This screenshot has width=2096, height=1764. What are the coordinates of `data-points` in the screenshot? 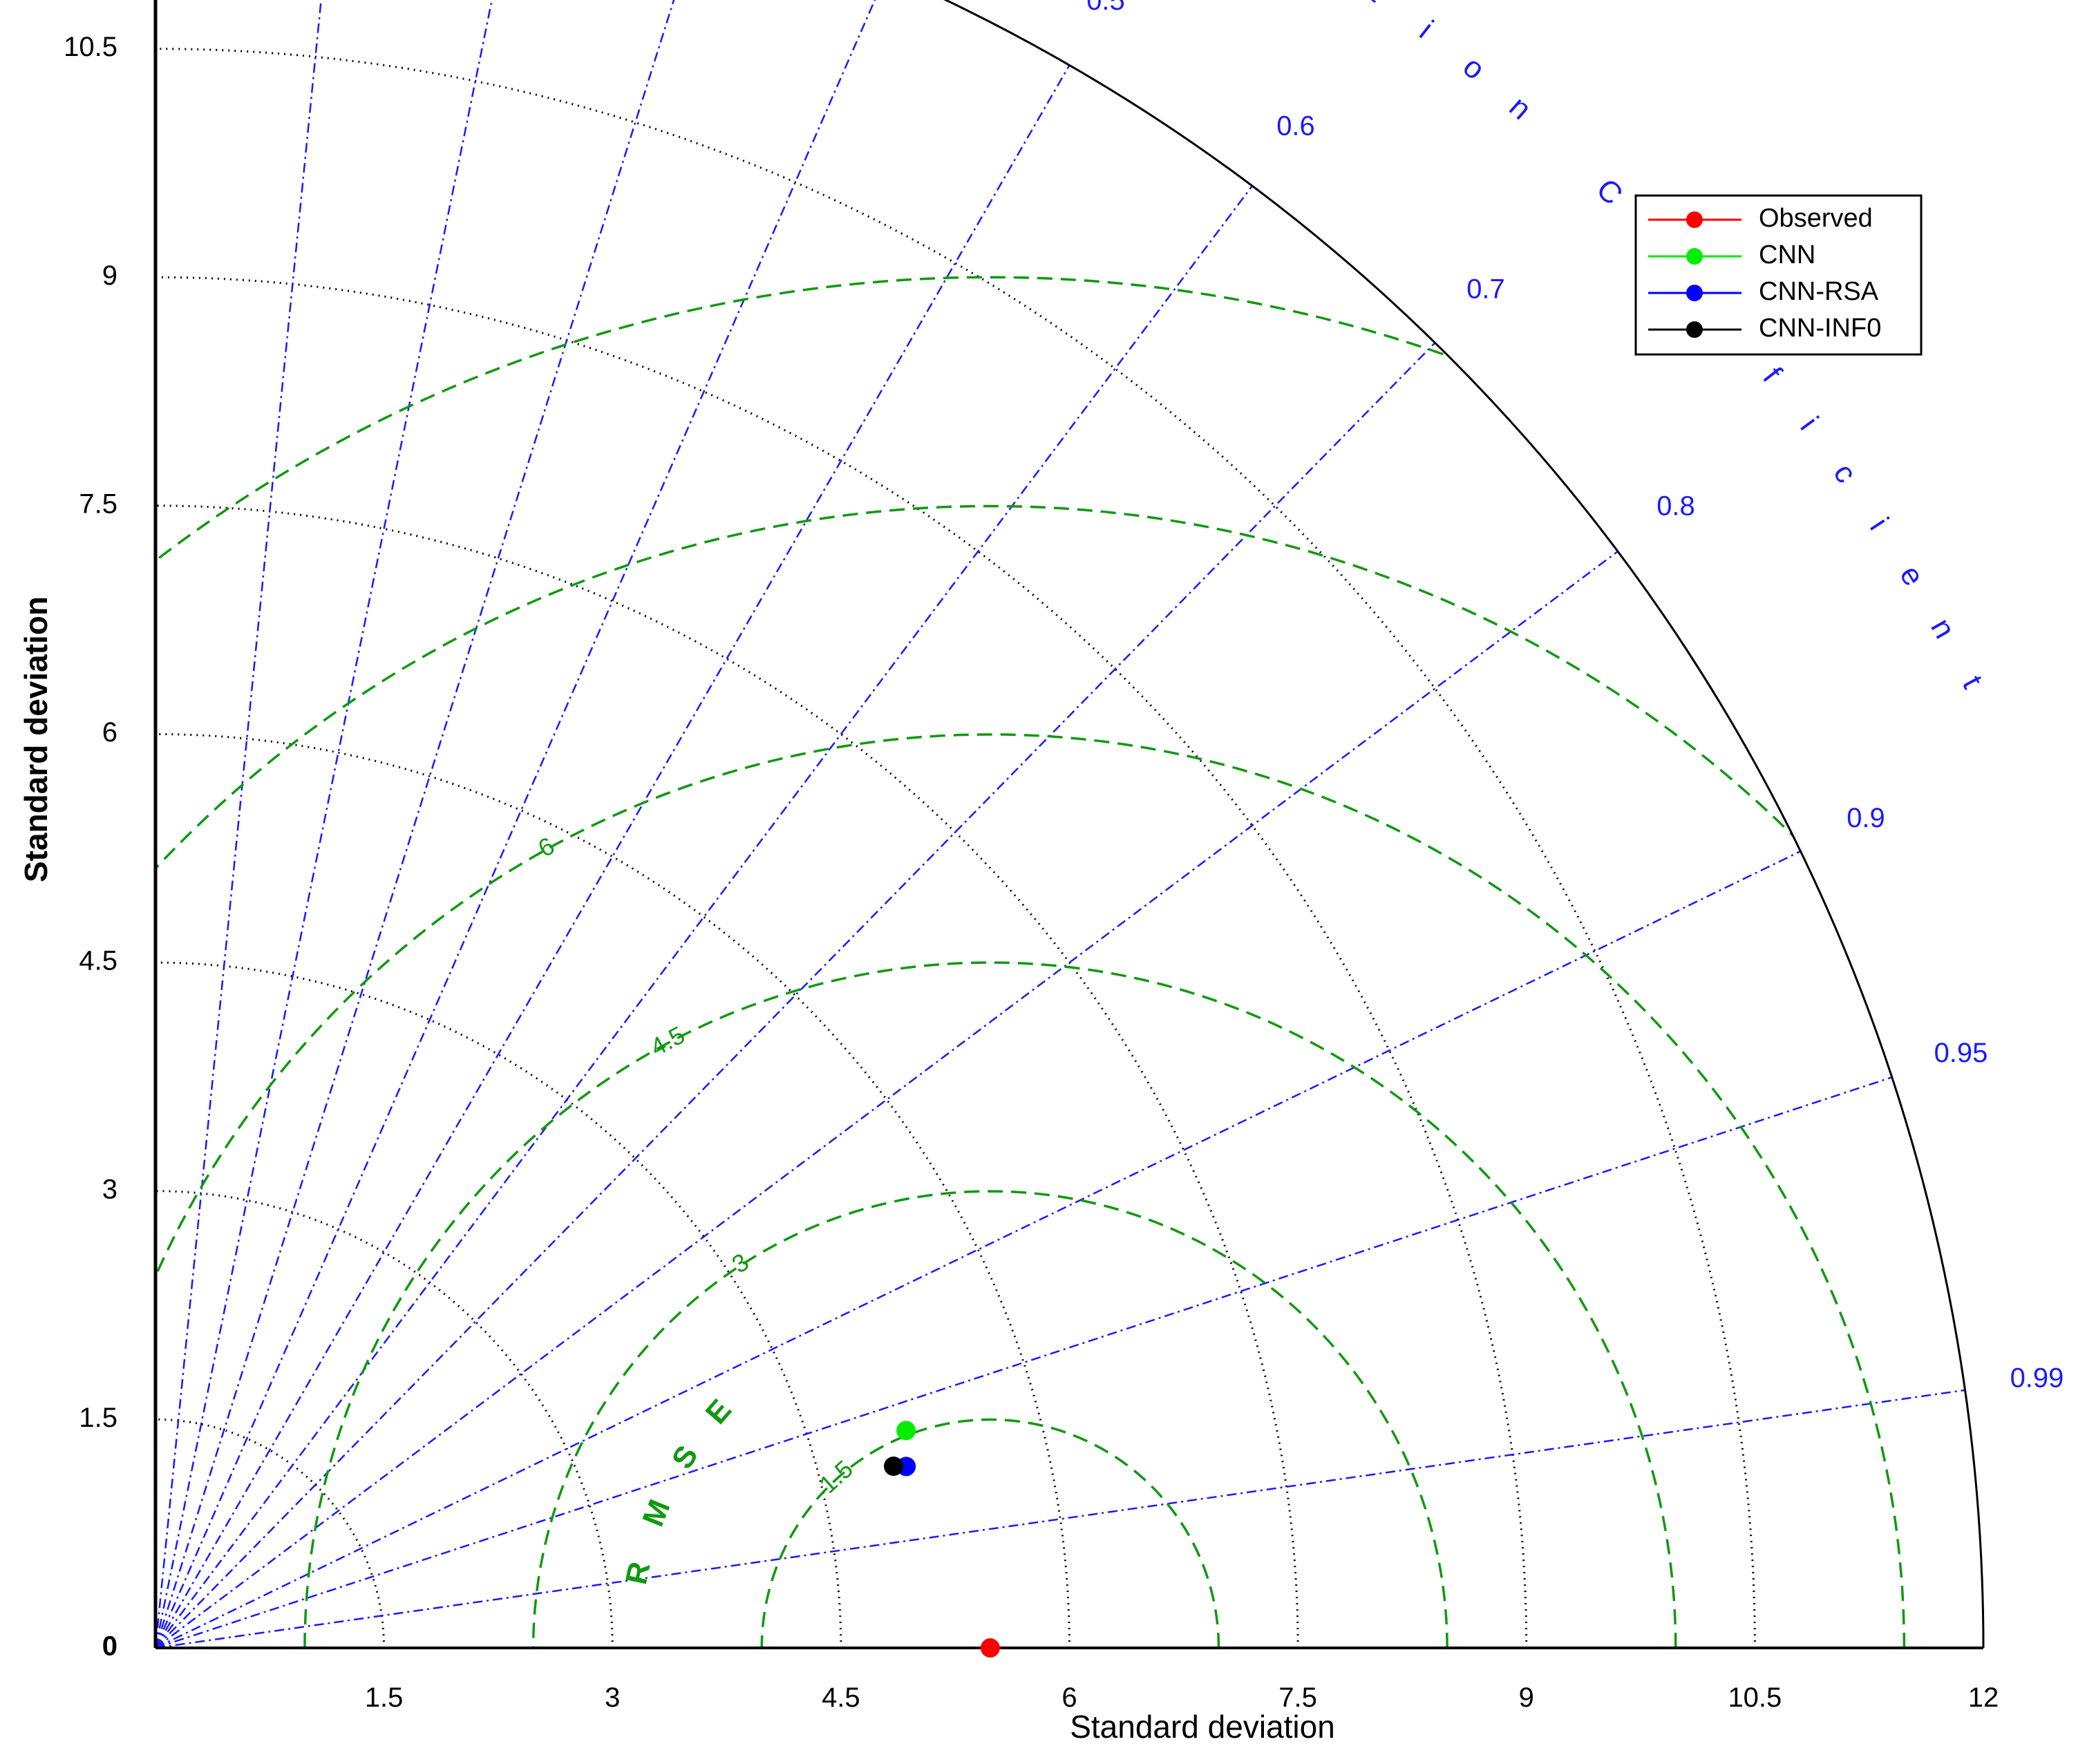 It's located at (941, 1540).